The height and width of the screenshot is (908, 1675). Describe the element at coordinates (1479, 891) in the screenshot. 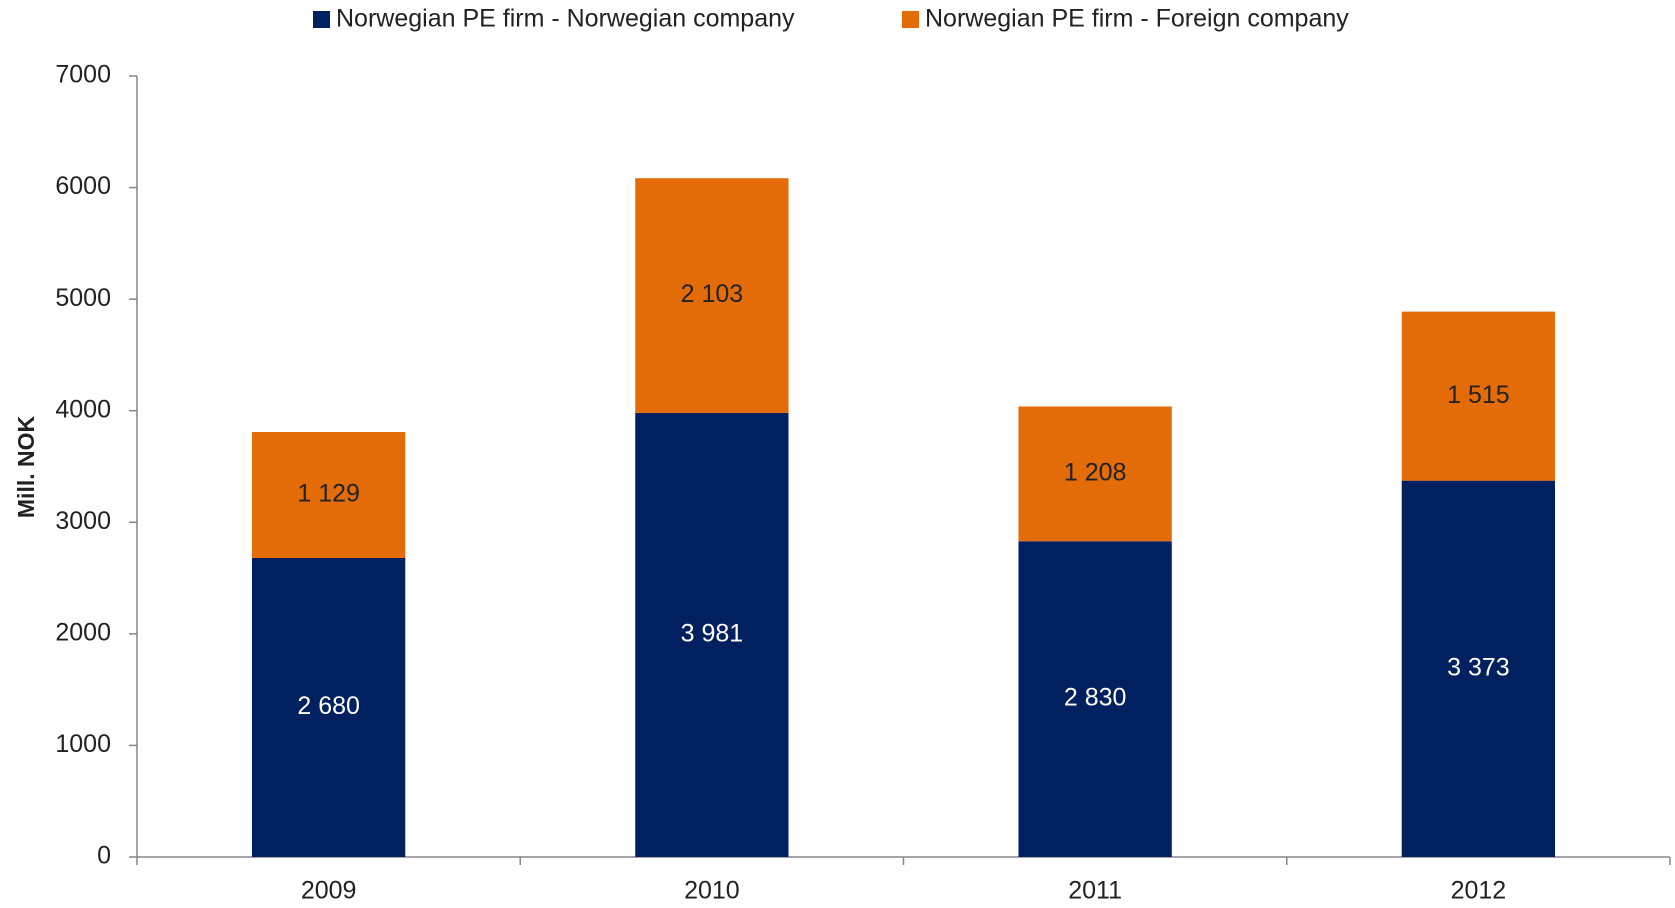

I see `x-tick-label: 2012` at that location.